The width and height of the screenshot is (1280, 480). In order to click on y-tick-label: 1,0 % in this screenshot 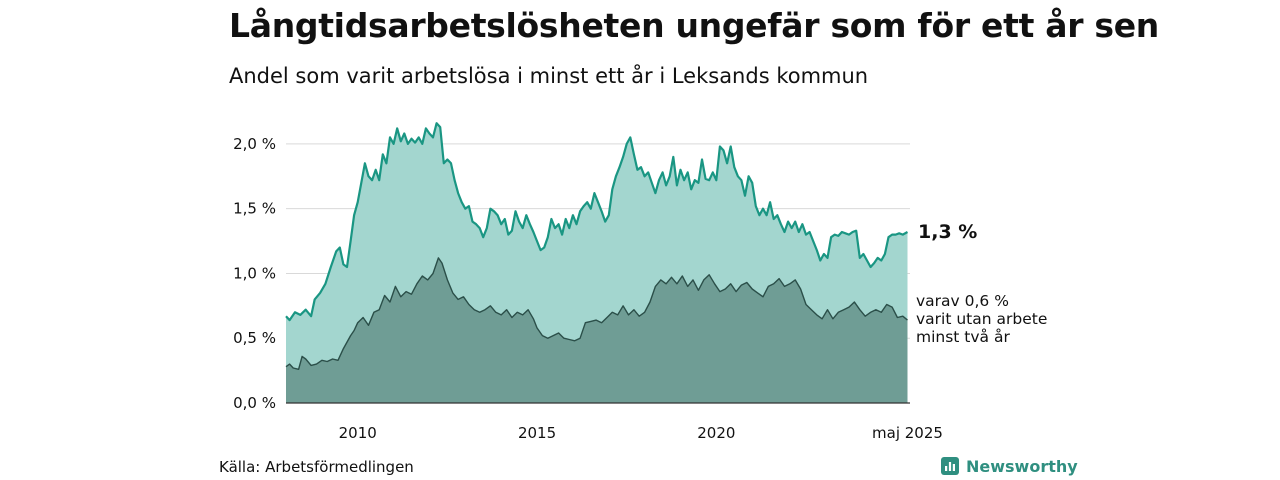, I will do `click(254, 273)`.